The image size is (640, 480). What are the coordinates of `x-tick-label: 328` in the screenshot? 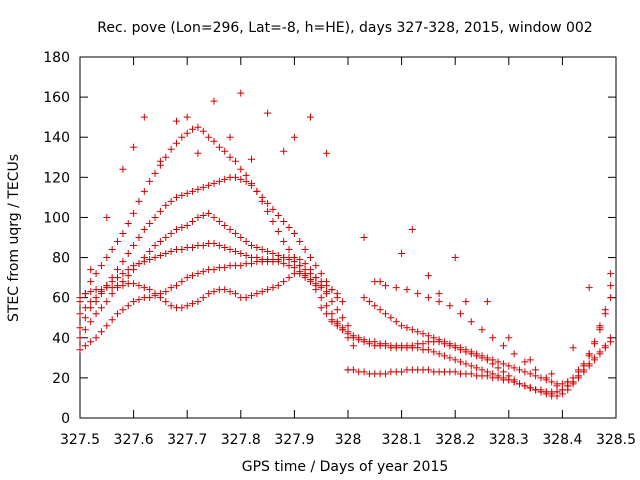 It's located at (348, 440).